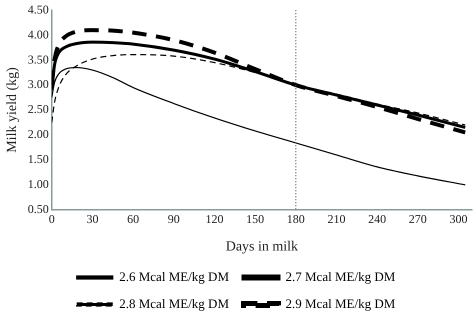 The height and width of the screenshot is (321, 474). Describe the element at coordinates (458, 219) in the screenshot. I see `x-tick-label: 300` at that location.